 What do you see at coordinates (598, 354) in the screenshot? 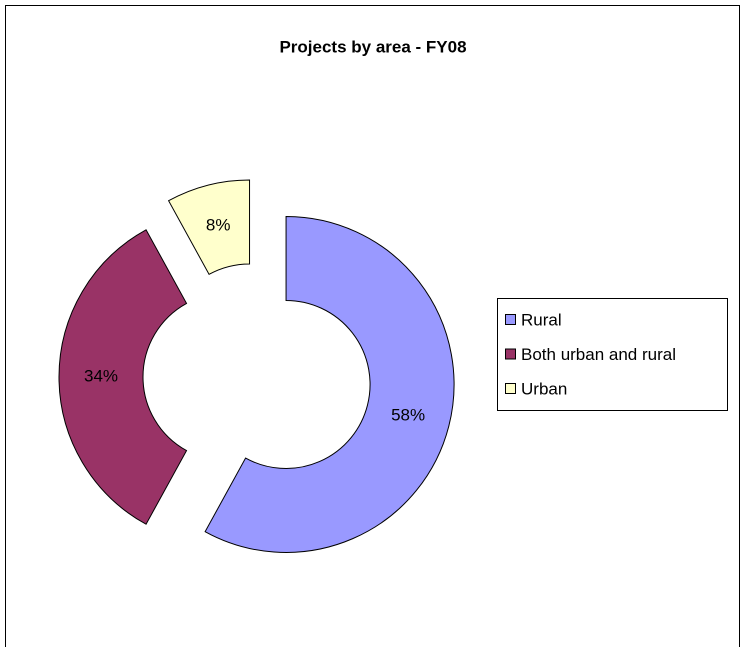
I see `legend-label: Both urban and rural` at bounding box center [598, 354].